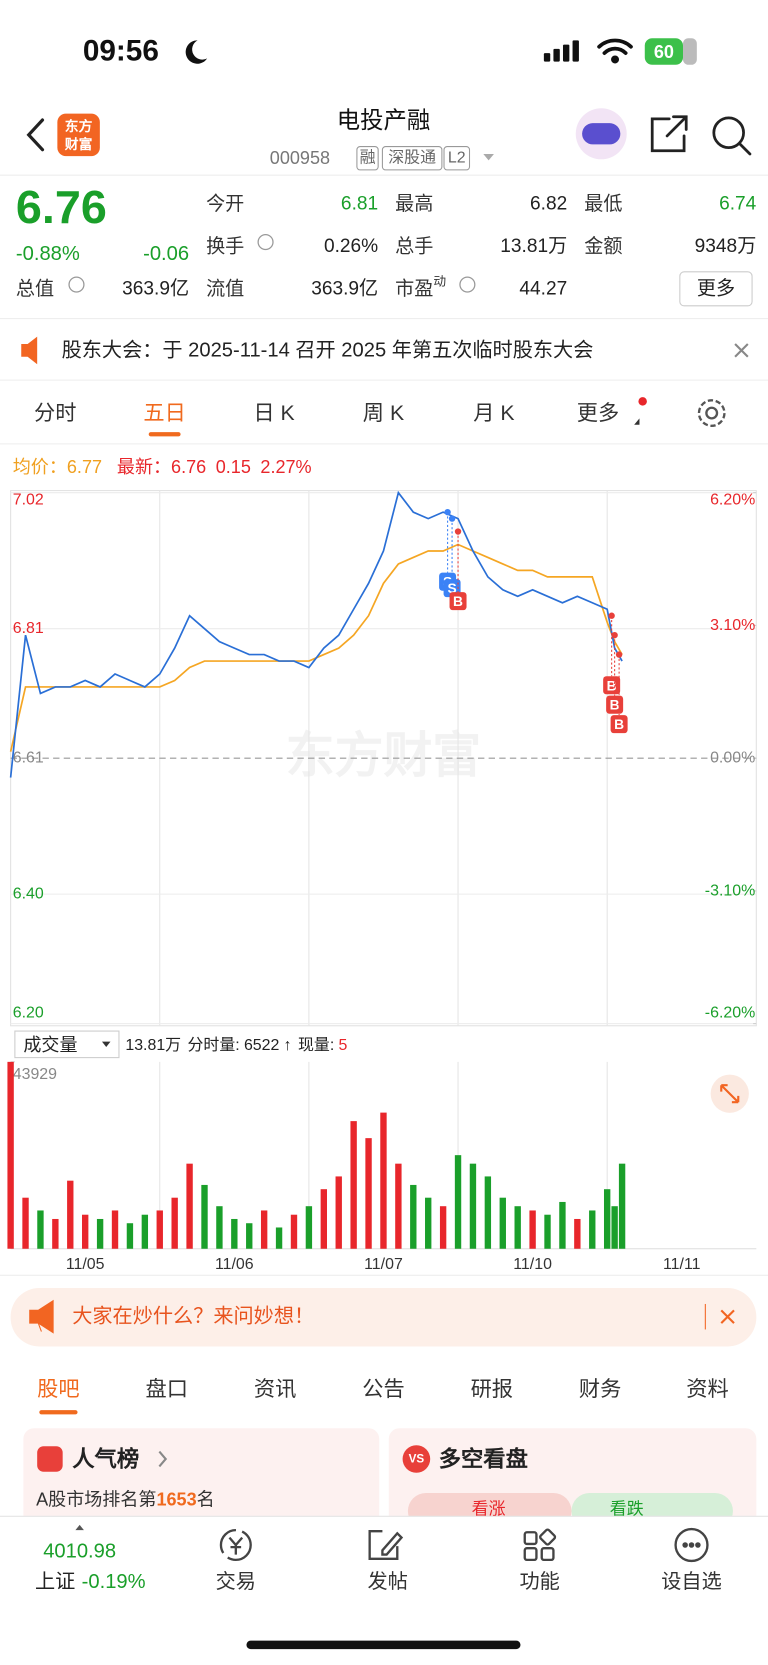 This screenshot has width=768, height=1665. I want to click on period-tab: 周 K, so click(383, 413).